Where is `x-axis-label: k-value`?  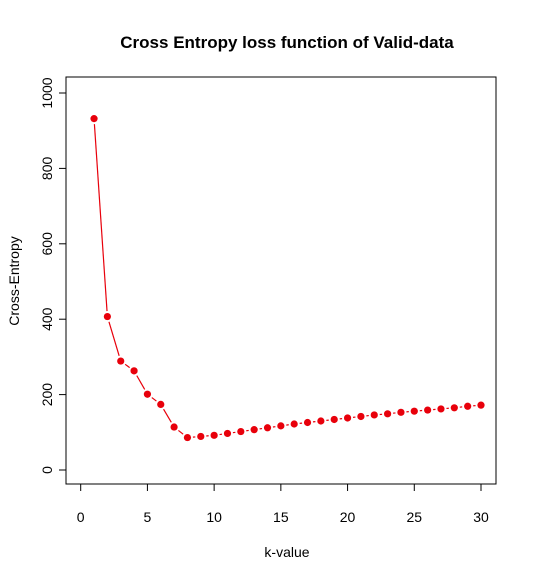
x-axis-label: k-value is located at coordinates (286, 552).